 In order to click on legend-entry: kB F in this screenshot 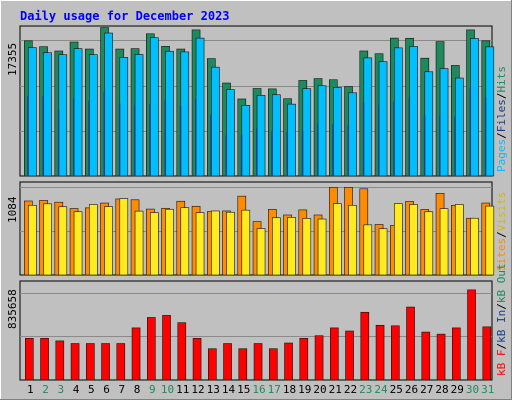, I will do `click(501, 363)`.